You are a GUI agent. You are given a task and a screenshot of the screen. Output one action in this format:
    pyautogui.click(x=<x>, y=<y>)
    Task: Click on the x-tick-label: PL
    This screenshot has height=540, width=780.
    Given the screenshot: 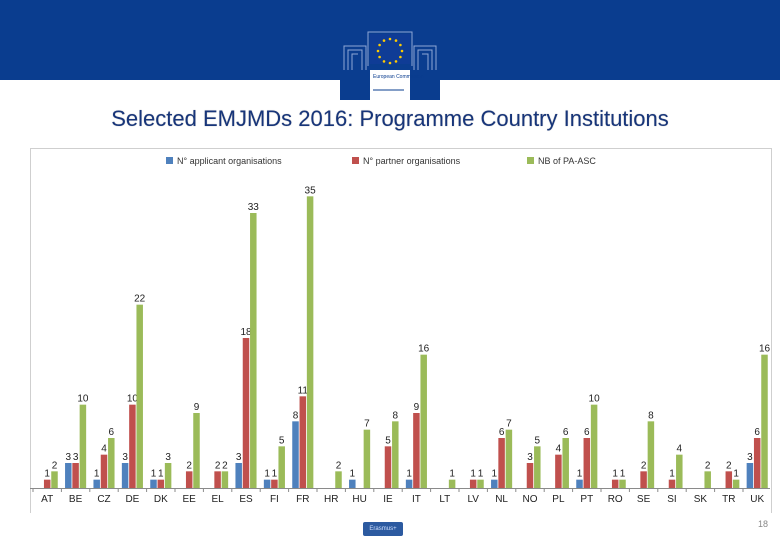 What is the action you would take?
    pyautogui.click(x=558, y=499)
    